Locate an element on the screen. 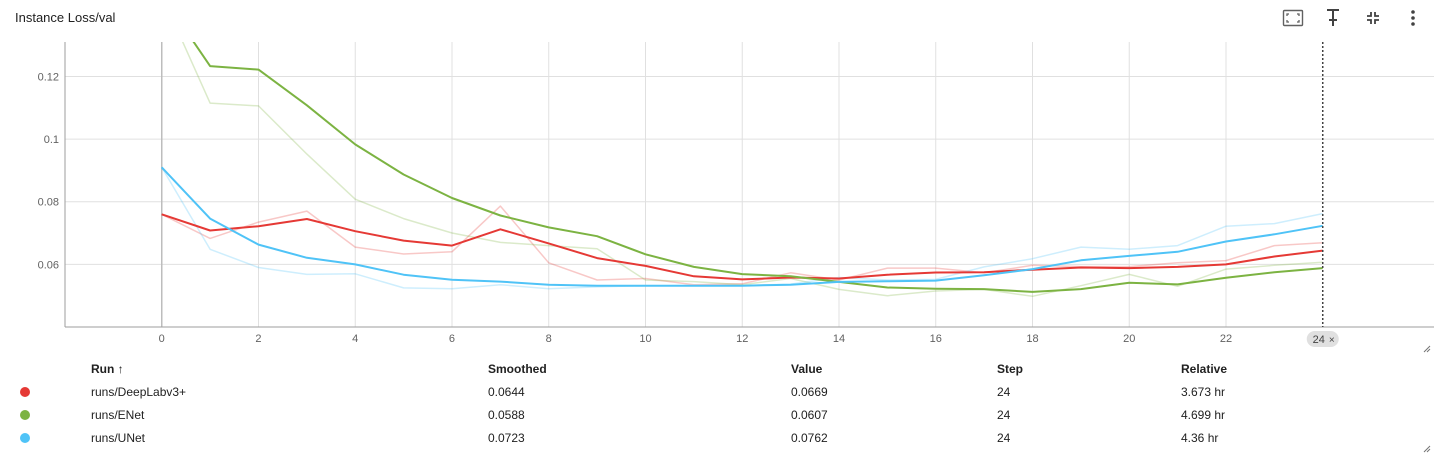 This screenshot has height=456, width=1437. header-value: Value is located at coordinates (807, 369).